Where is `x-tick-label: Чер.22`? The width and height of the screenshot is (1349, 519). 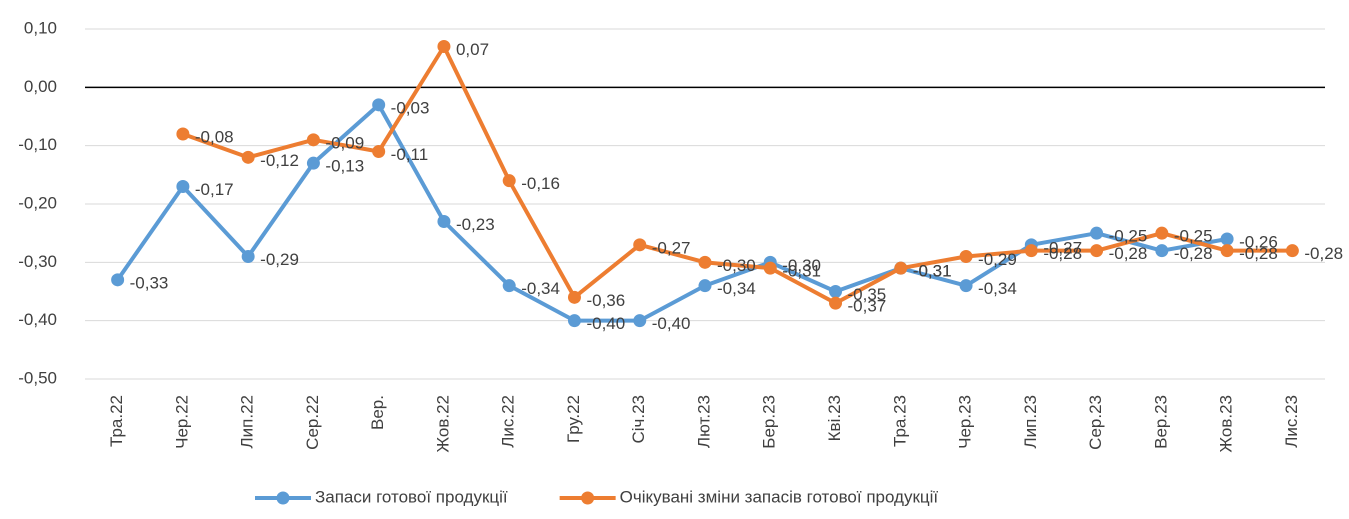 x-tick-label: Чер.22 is located at coordinates (181, 422).